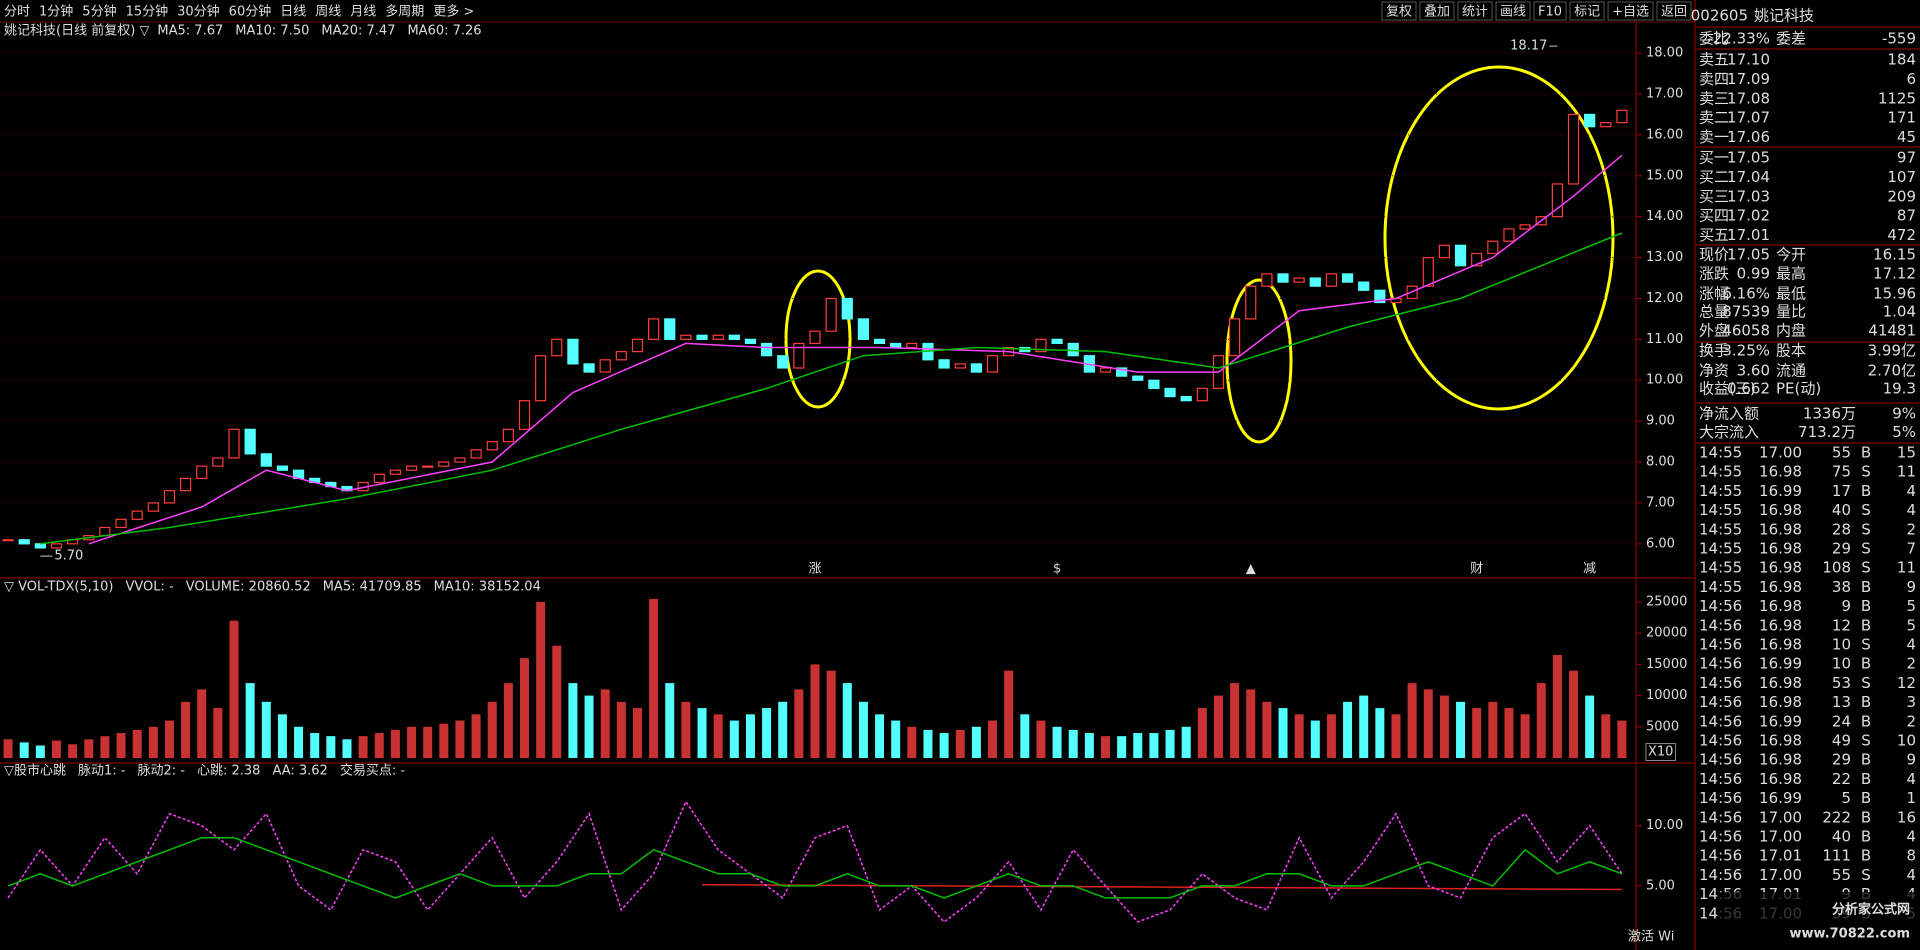  What do you see at coordinates (17, 12) in the screenshot?
I see `period-tab: 分时` at bounding box center [17, 12].